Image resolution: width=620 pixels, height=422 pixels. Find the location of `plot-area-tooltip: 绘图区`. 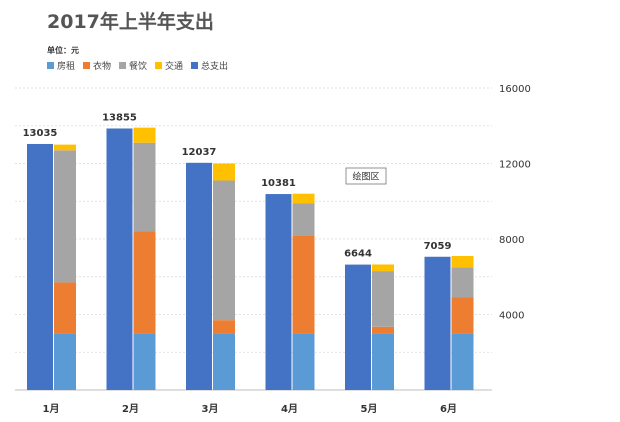

plot-area-tooltip: 绘图区 is located at coordinates (366, 176).